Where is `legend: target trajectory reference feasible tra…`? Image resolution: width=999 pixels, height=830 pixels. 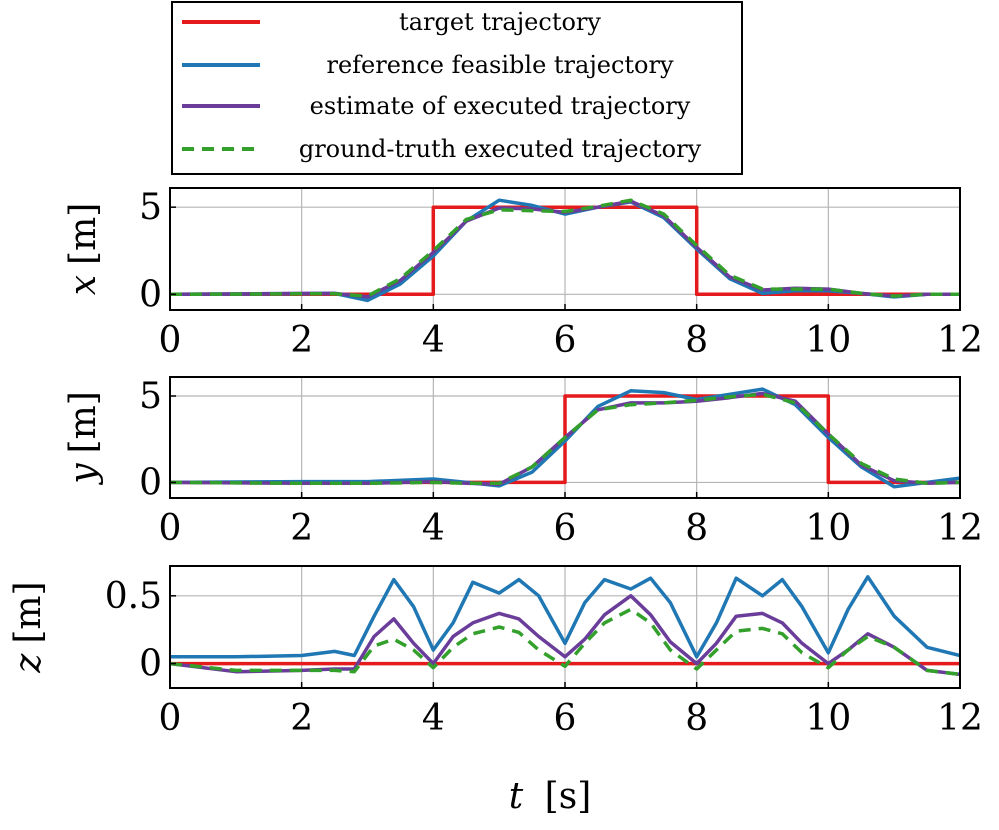
legend: target trajectory reference feasible tra… is located at coordinates (457, 88).